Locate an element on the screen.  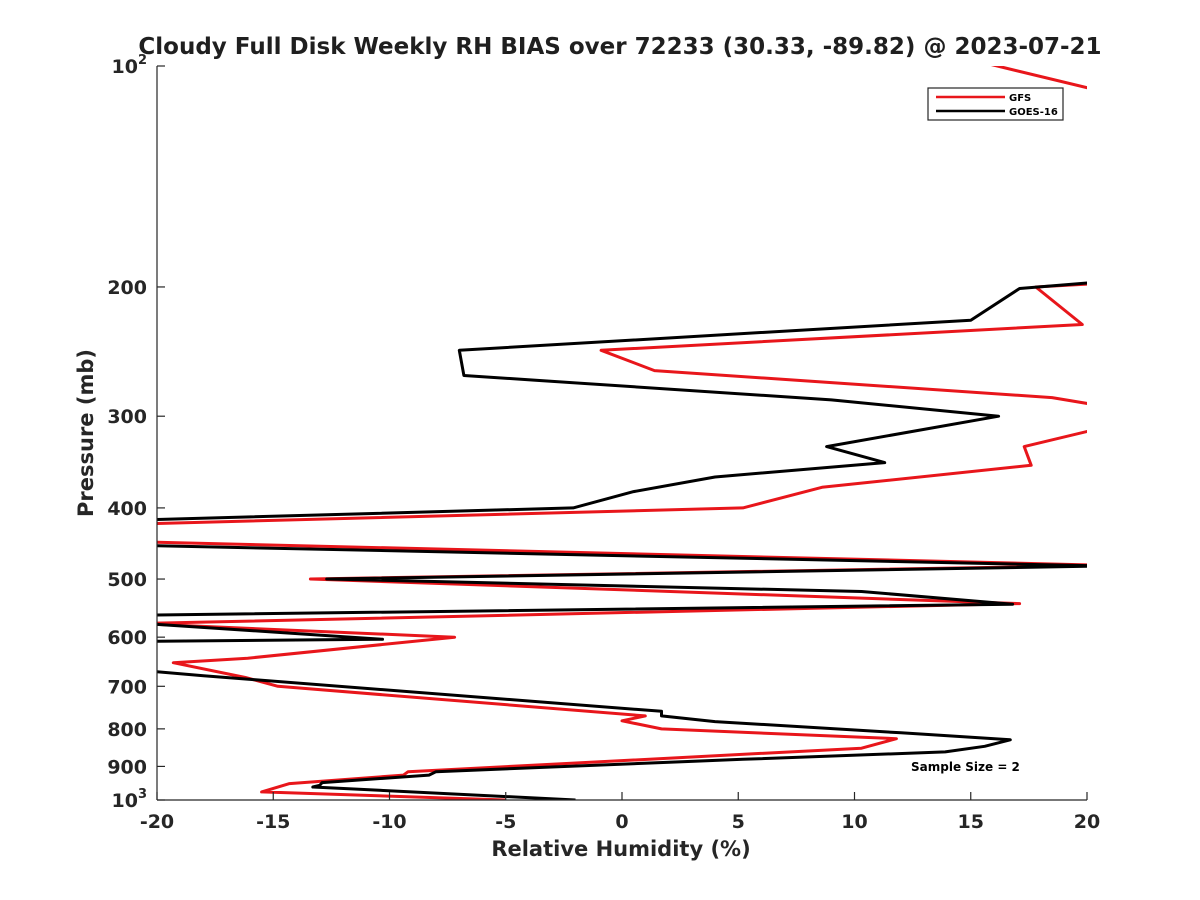
y-tick-label: 300 is located at coordinates (127, 417).